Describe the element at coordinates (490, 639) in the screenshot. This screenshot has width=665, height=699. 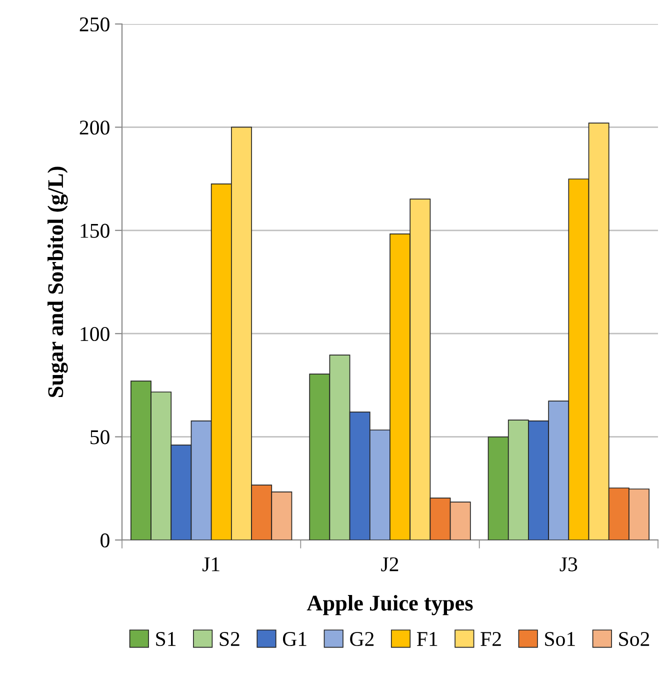
I see `legend-label: F2` at that location.